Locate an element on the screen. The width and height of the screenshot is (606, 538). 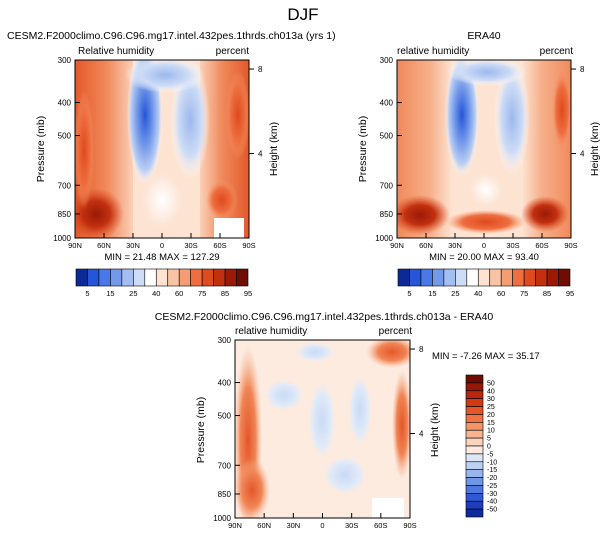
panel-diff-colorbar-label: 25 is located at coordinates (491, 407).